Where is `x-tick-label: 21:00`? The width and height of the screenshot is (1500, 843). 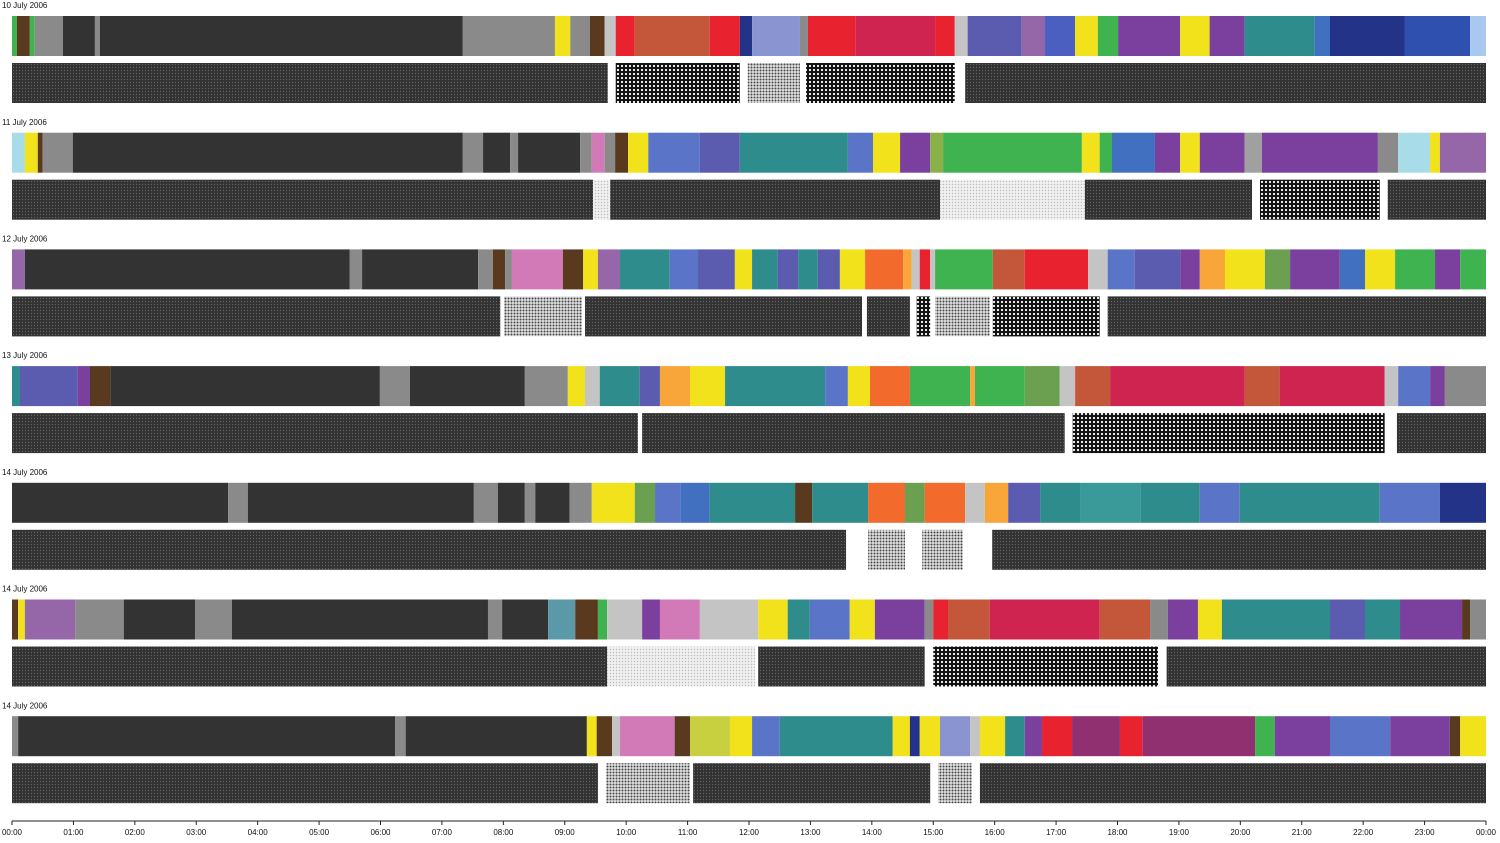
x-tick-label: 21:00 is located at coordinates (1302, 832).